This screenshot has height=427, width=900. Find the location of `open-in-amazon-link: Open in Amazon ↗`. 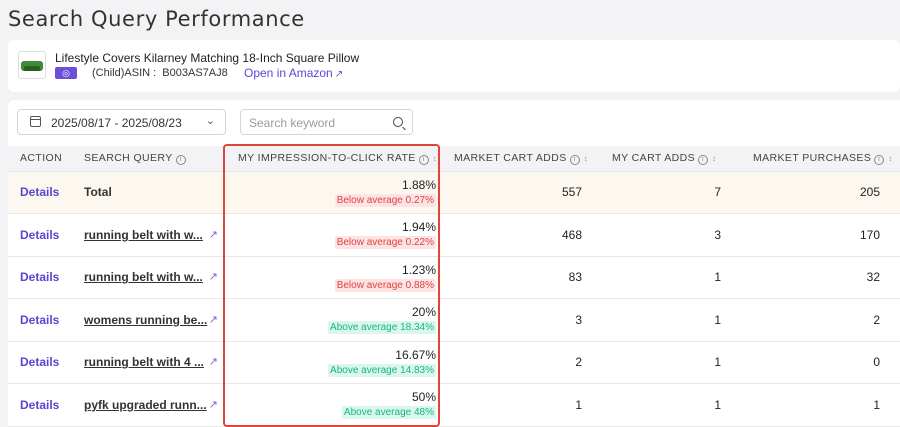

open-in-amazon-link: Open in Amazon ↗ is located at coordinates (293, 73).